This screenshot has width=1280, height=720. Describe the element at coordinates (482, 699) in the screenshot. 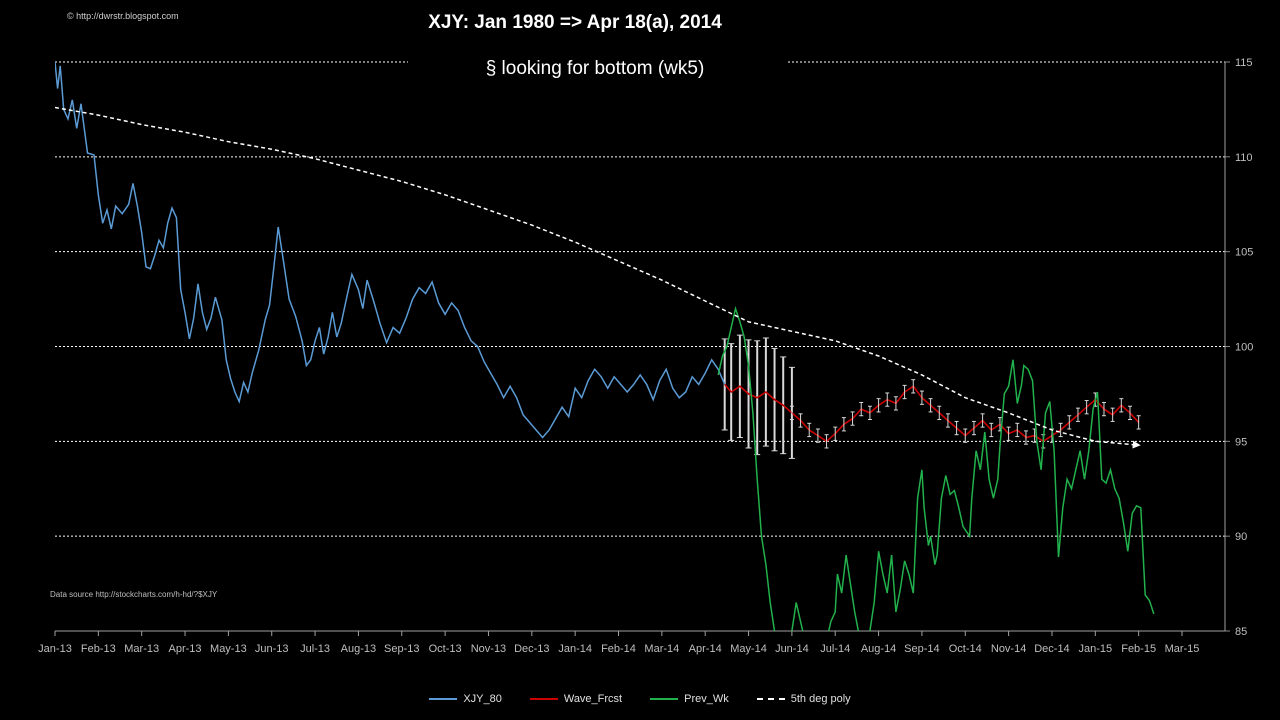

I see `legend-label-xjy: XJY_80` at that location.